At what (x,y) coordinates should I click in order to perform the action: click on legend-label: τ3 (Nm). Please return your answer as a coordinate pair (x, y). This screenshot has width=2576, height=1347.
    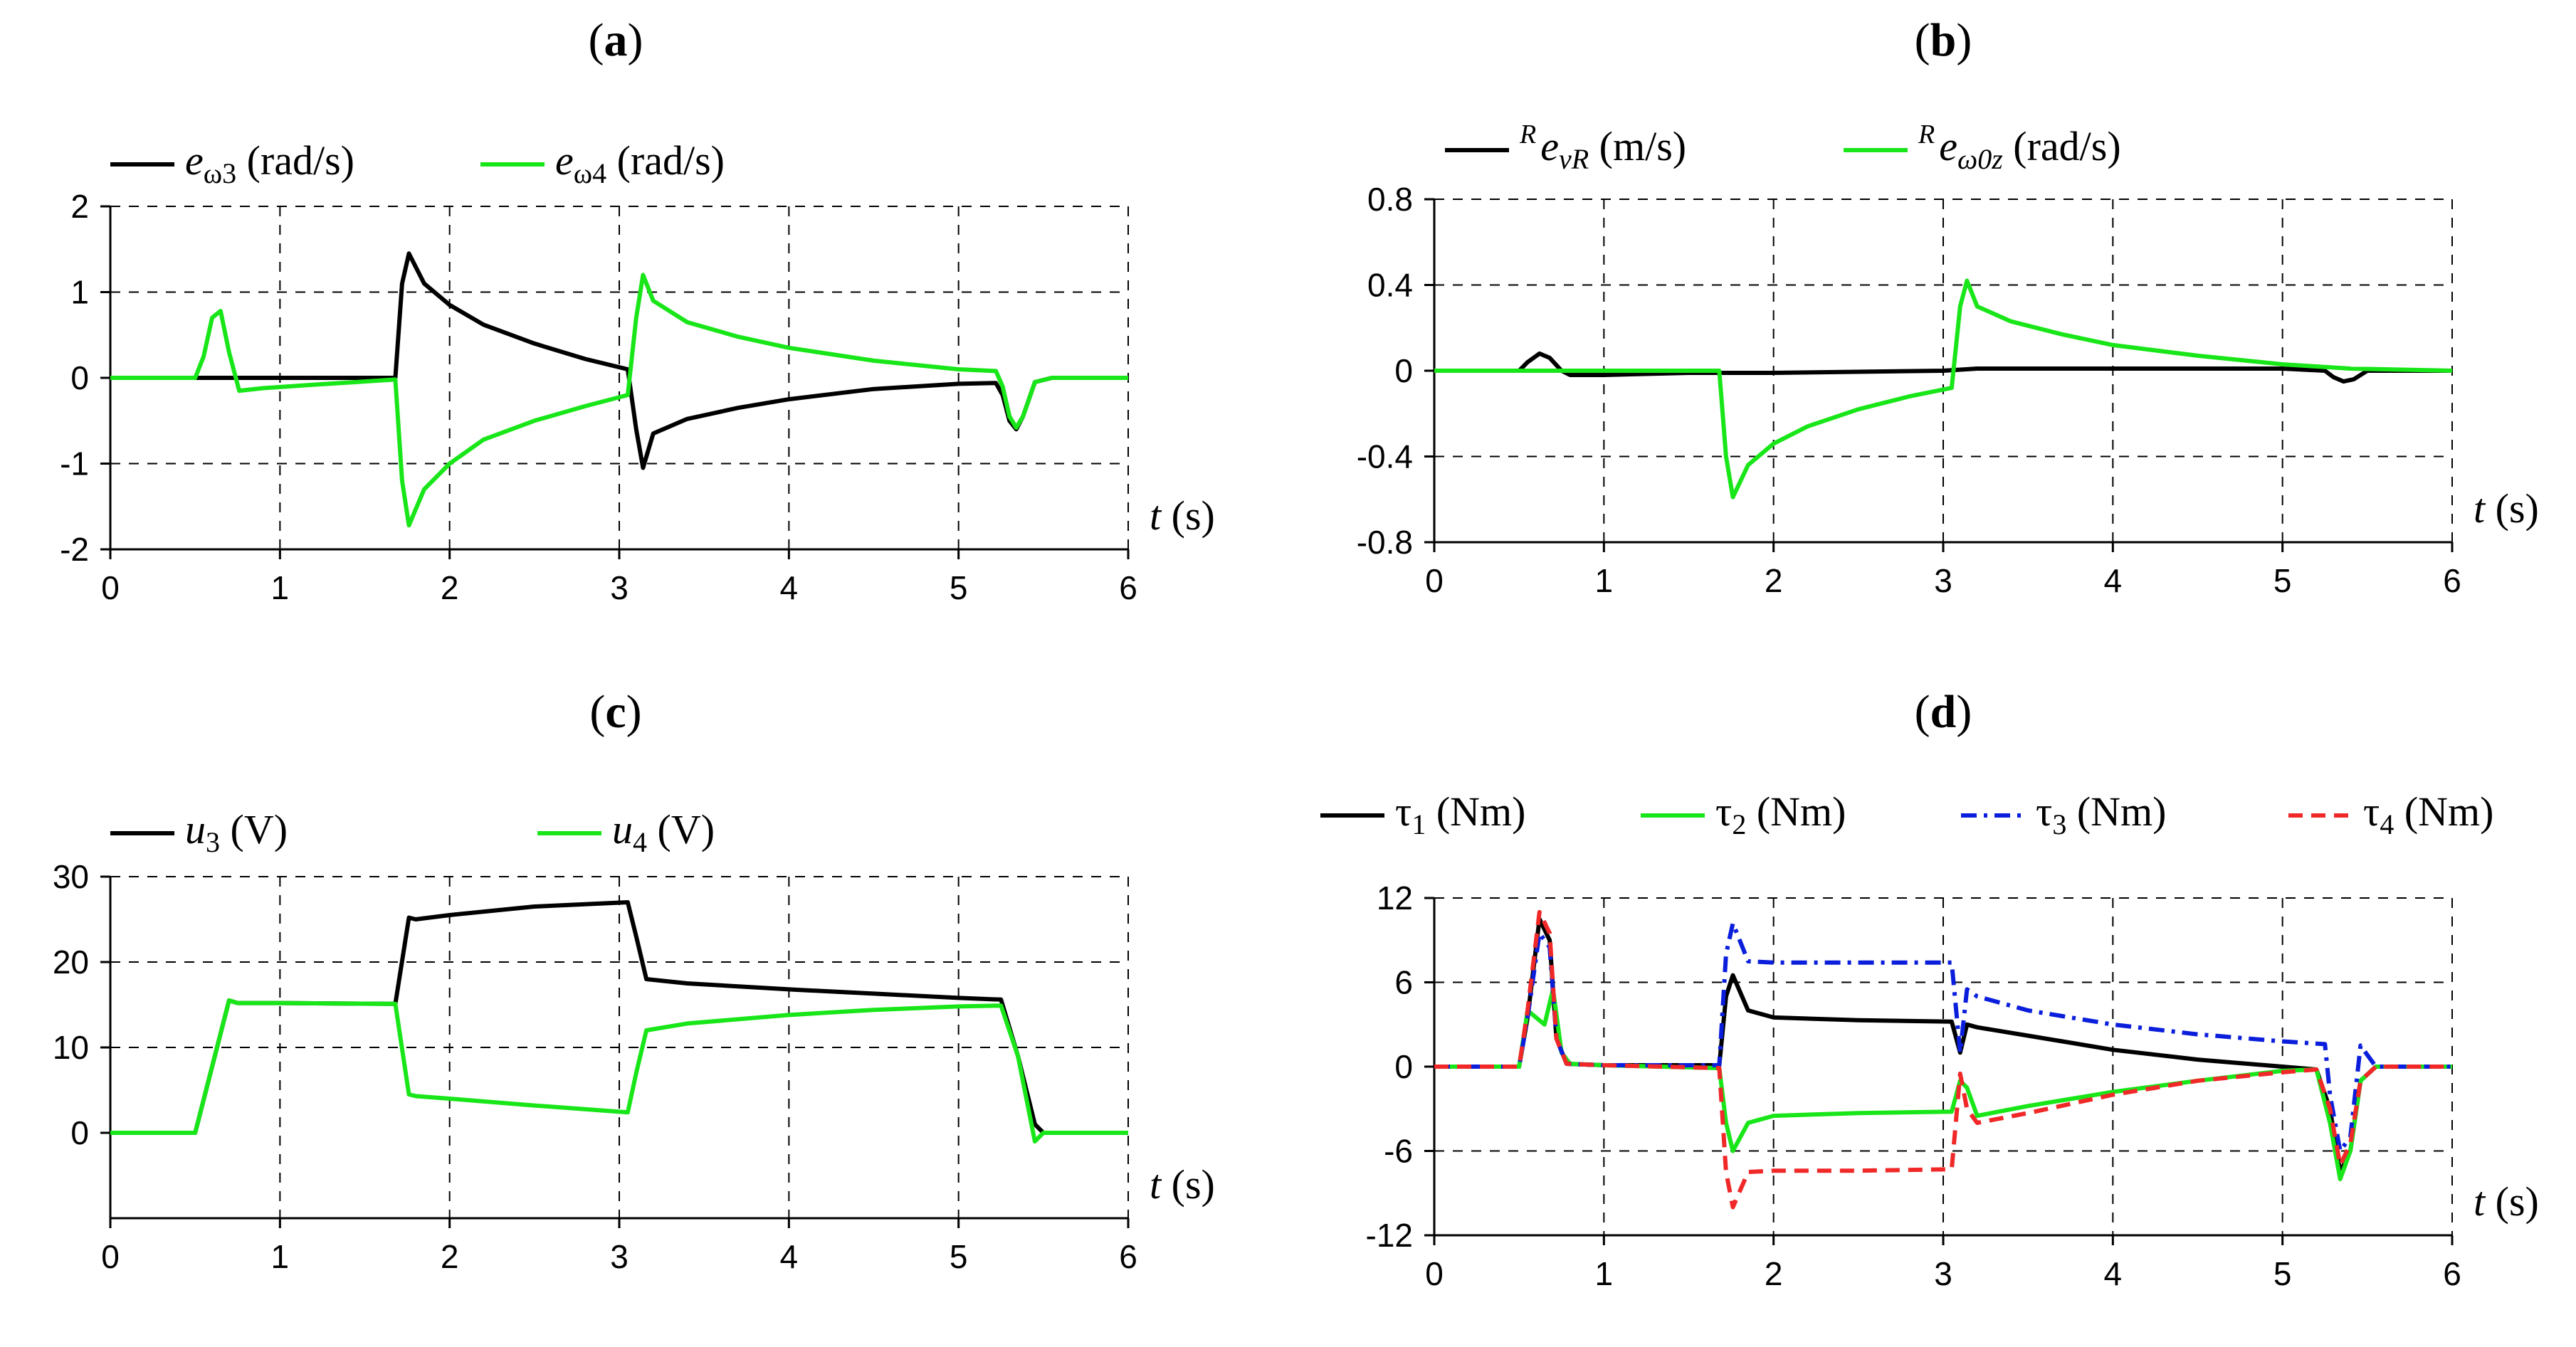
    Looking at the image, I should click on (2101, 814).